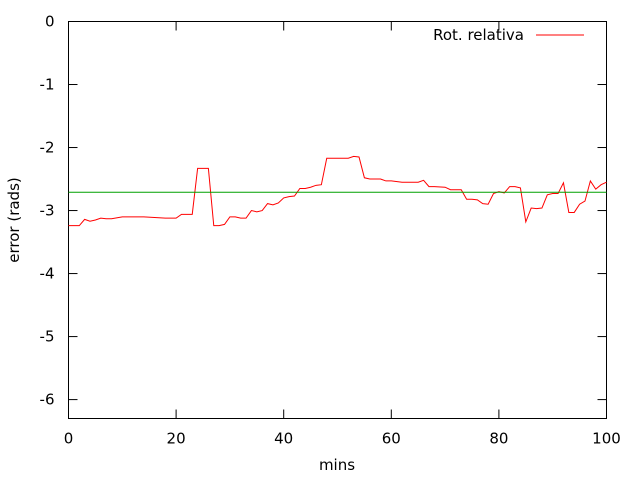  What do you see at coordinates (47, 211) in the screenshot?
I see `y-tick-label: -3` at bounding box center [47, 211].